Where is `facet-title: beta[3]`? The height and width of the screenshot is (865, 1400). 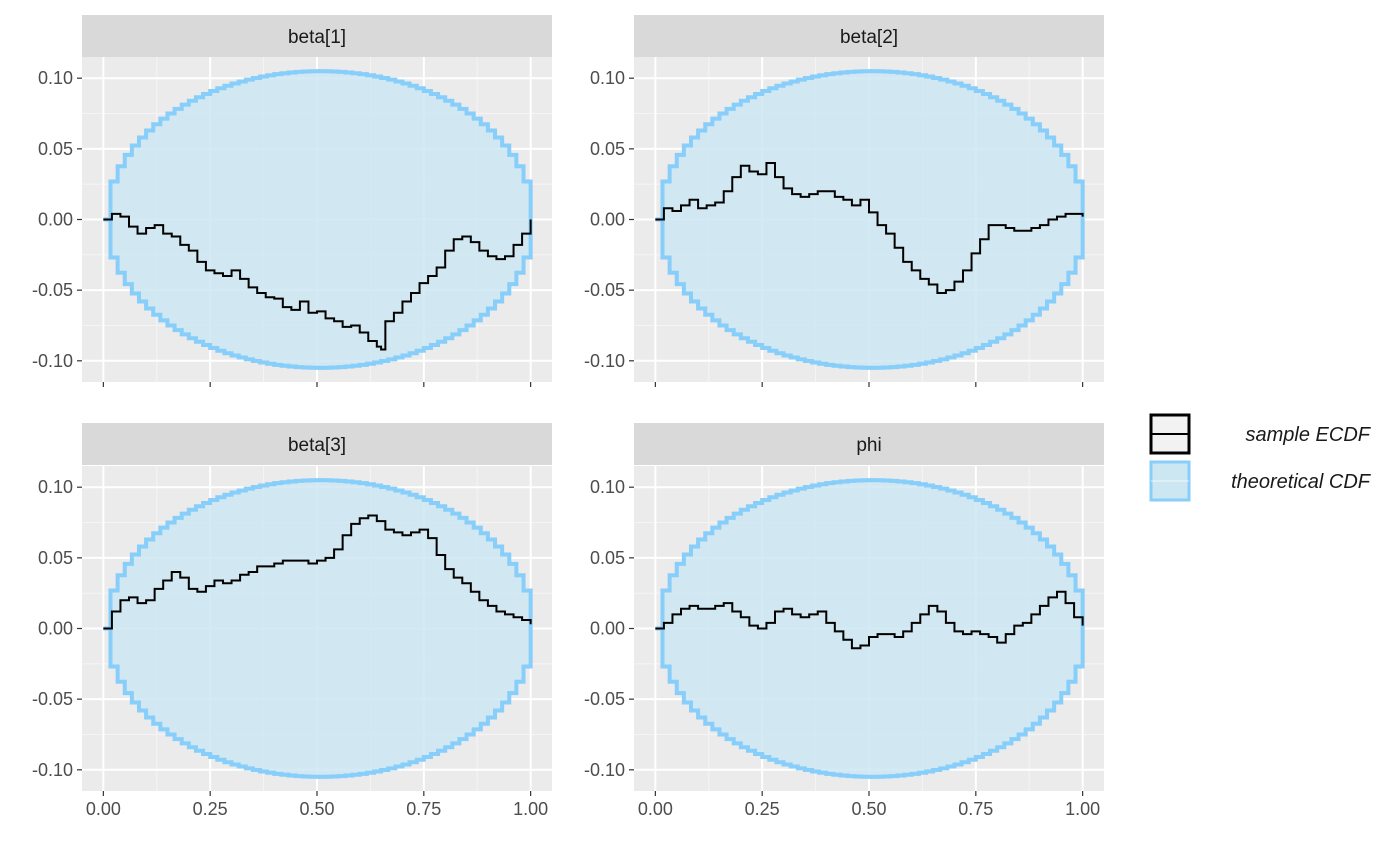
facet-title: beta[3] is located at coordinates (317, 445).